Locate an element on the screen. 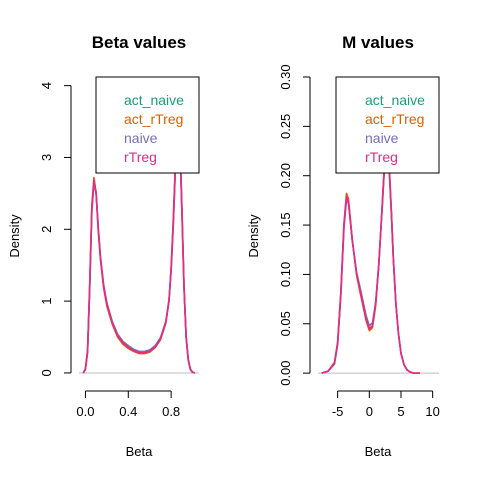 This screenshot has width=480, height=480. beta-y-tick-label: 4 is located at coordinates (46, 85).